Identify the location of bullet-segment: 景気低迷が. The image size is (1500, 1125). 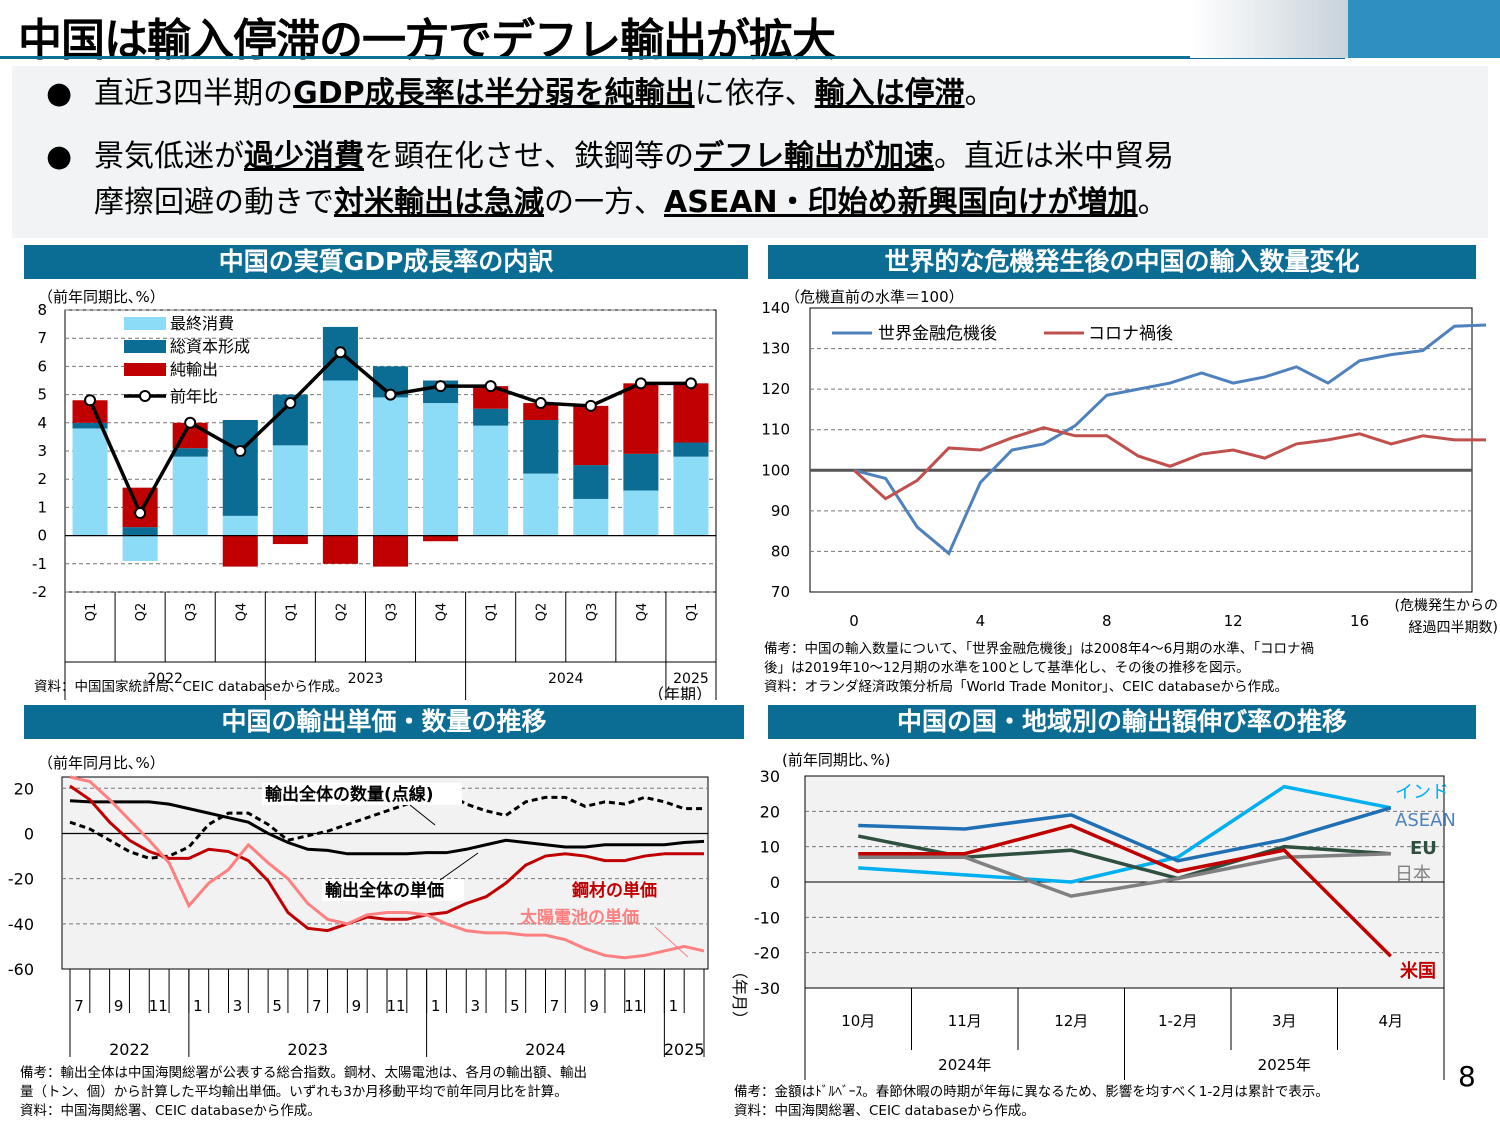
(169, 156).